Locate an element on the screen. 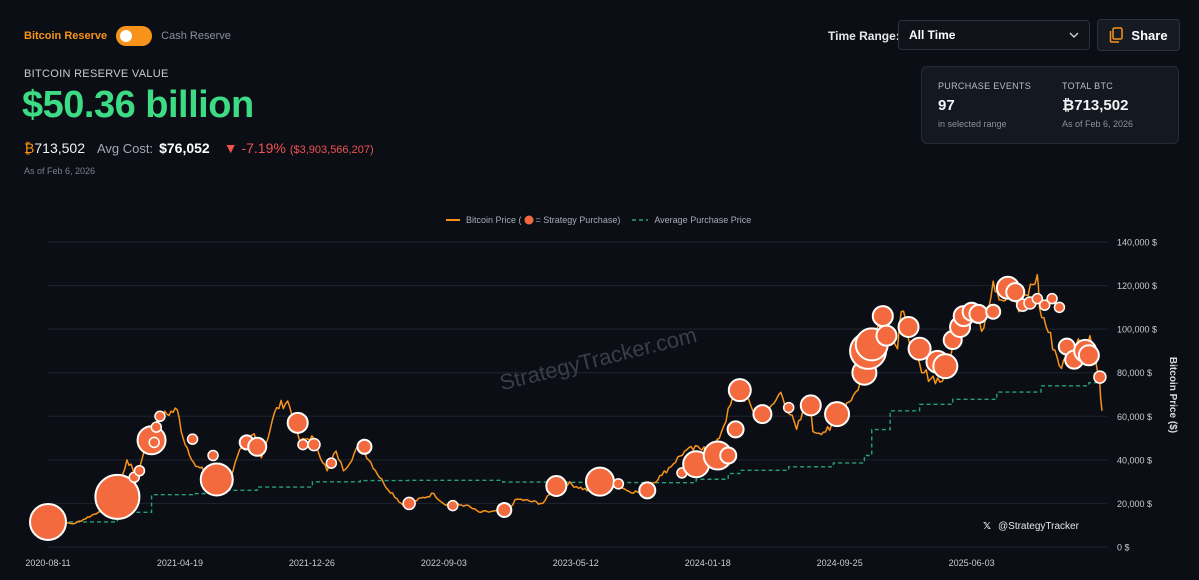  reserve-toggle-switch is located at coordinates (134, 36).